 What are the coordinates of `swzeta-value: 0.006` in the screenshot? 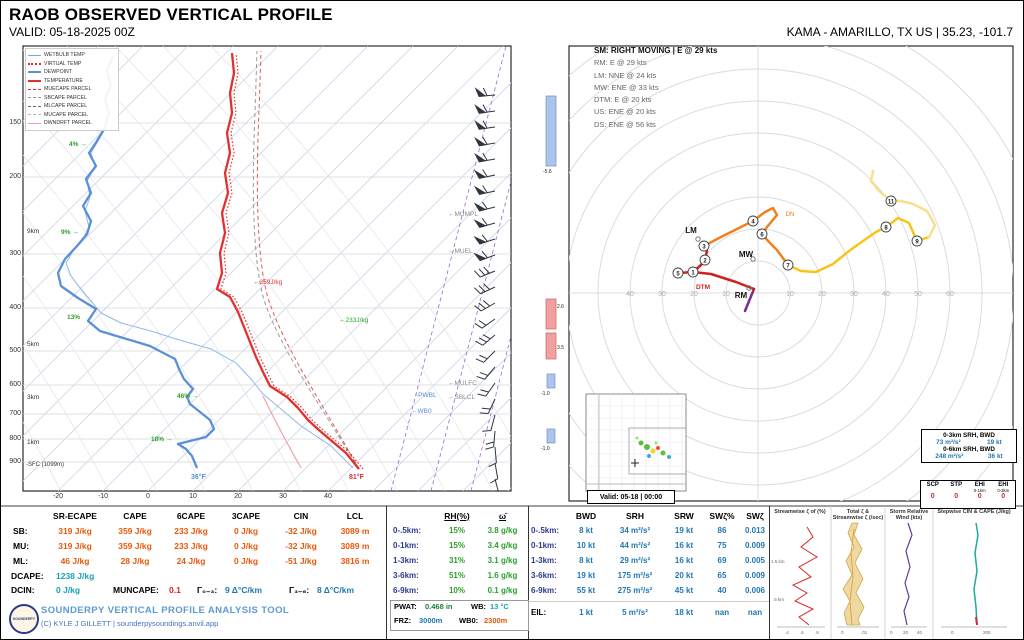 It's located at (755, 590).